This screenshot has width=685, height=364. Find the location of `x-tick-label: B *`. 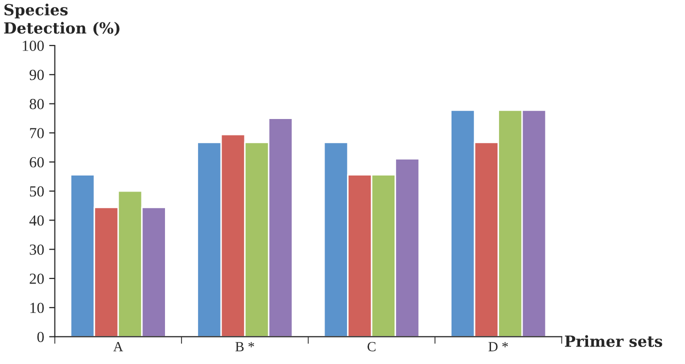

x-tick-label: B * is located at coordinates (244, 347).